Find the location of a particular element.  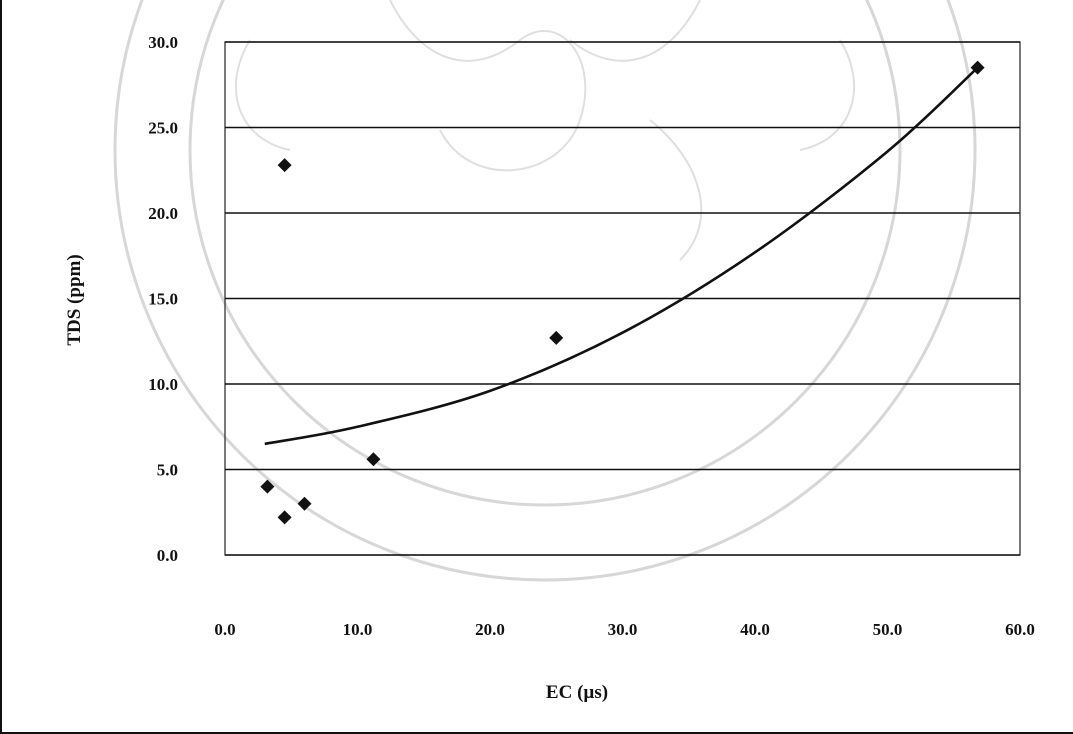

x-tick-label: 0.0 is located at coordinates (224, 629).